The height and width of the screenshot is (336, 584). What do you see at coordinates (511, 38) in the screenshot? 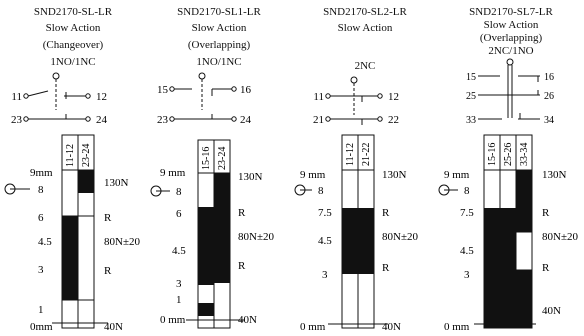
I see `contact-mode: (Overlapping)` at bounding box center [511, 38].